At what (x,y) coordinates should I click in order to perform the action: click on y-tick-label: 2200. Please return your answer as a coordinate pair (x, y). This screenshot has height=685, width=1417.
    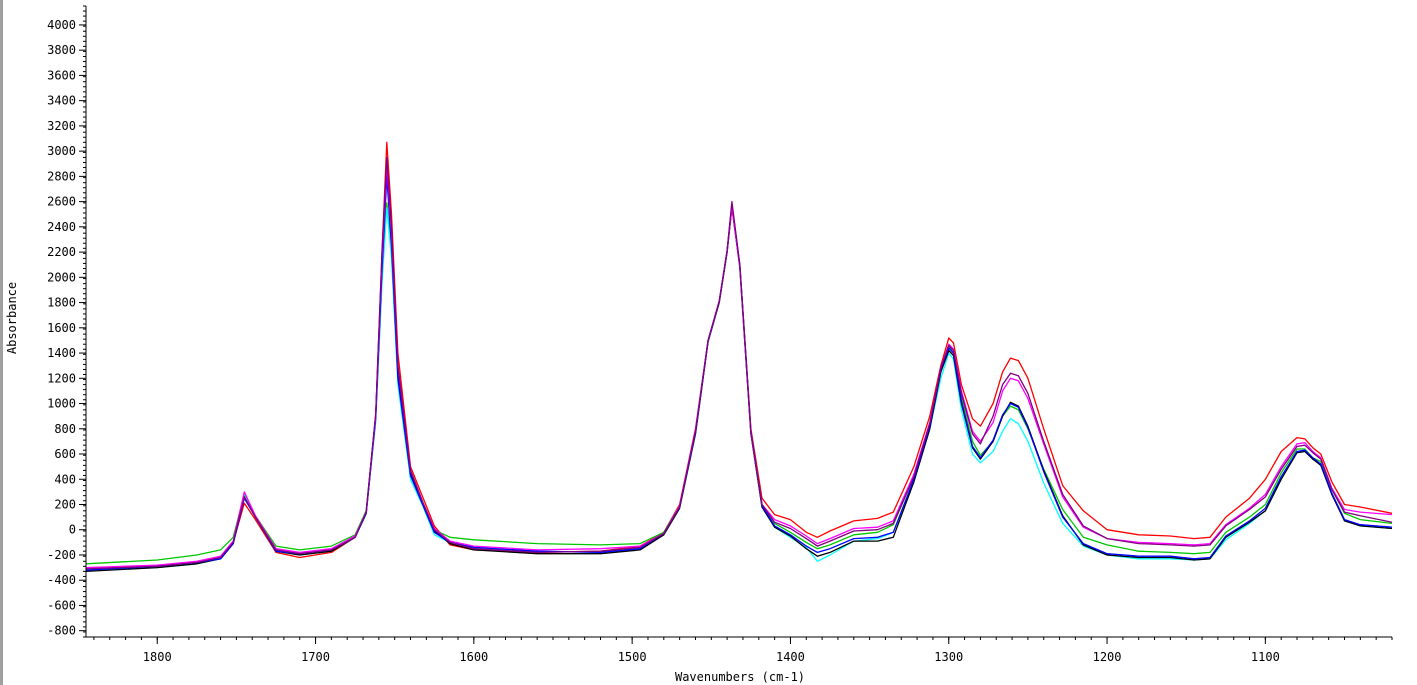
    Looking at the image, I should click on (61, 252).